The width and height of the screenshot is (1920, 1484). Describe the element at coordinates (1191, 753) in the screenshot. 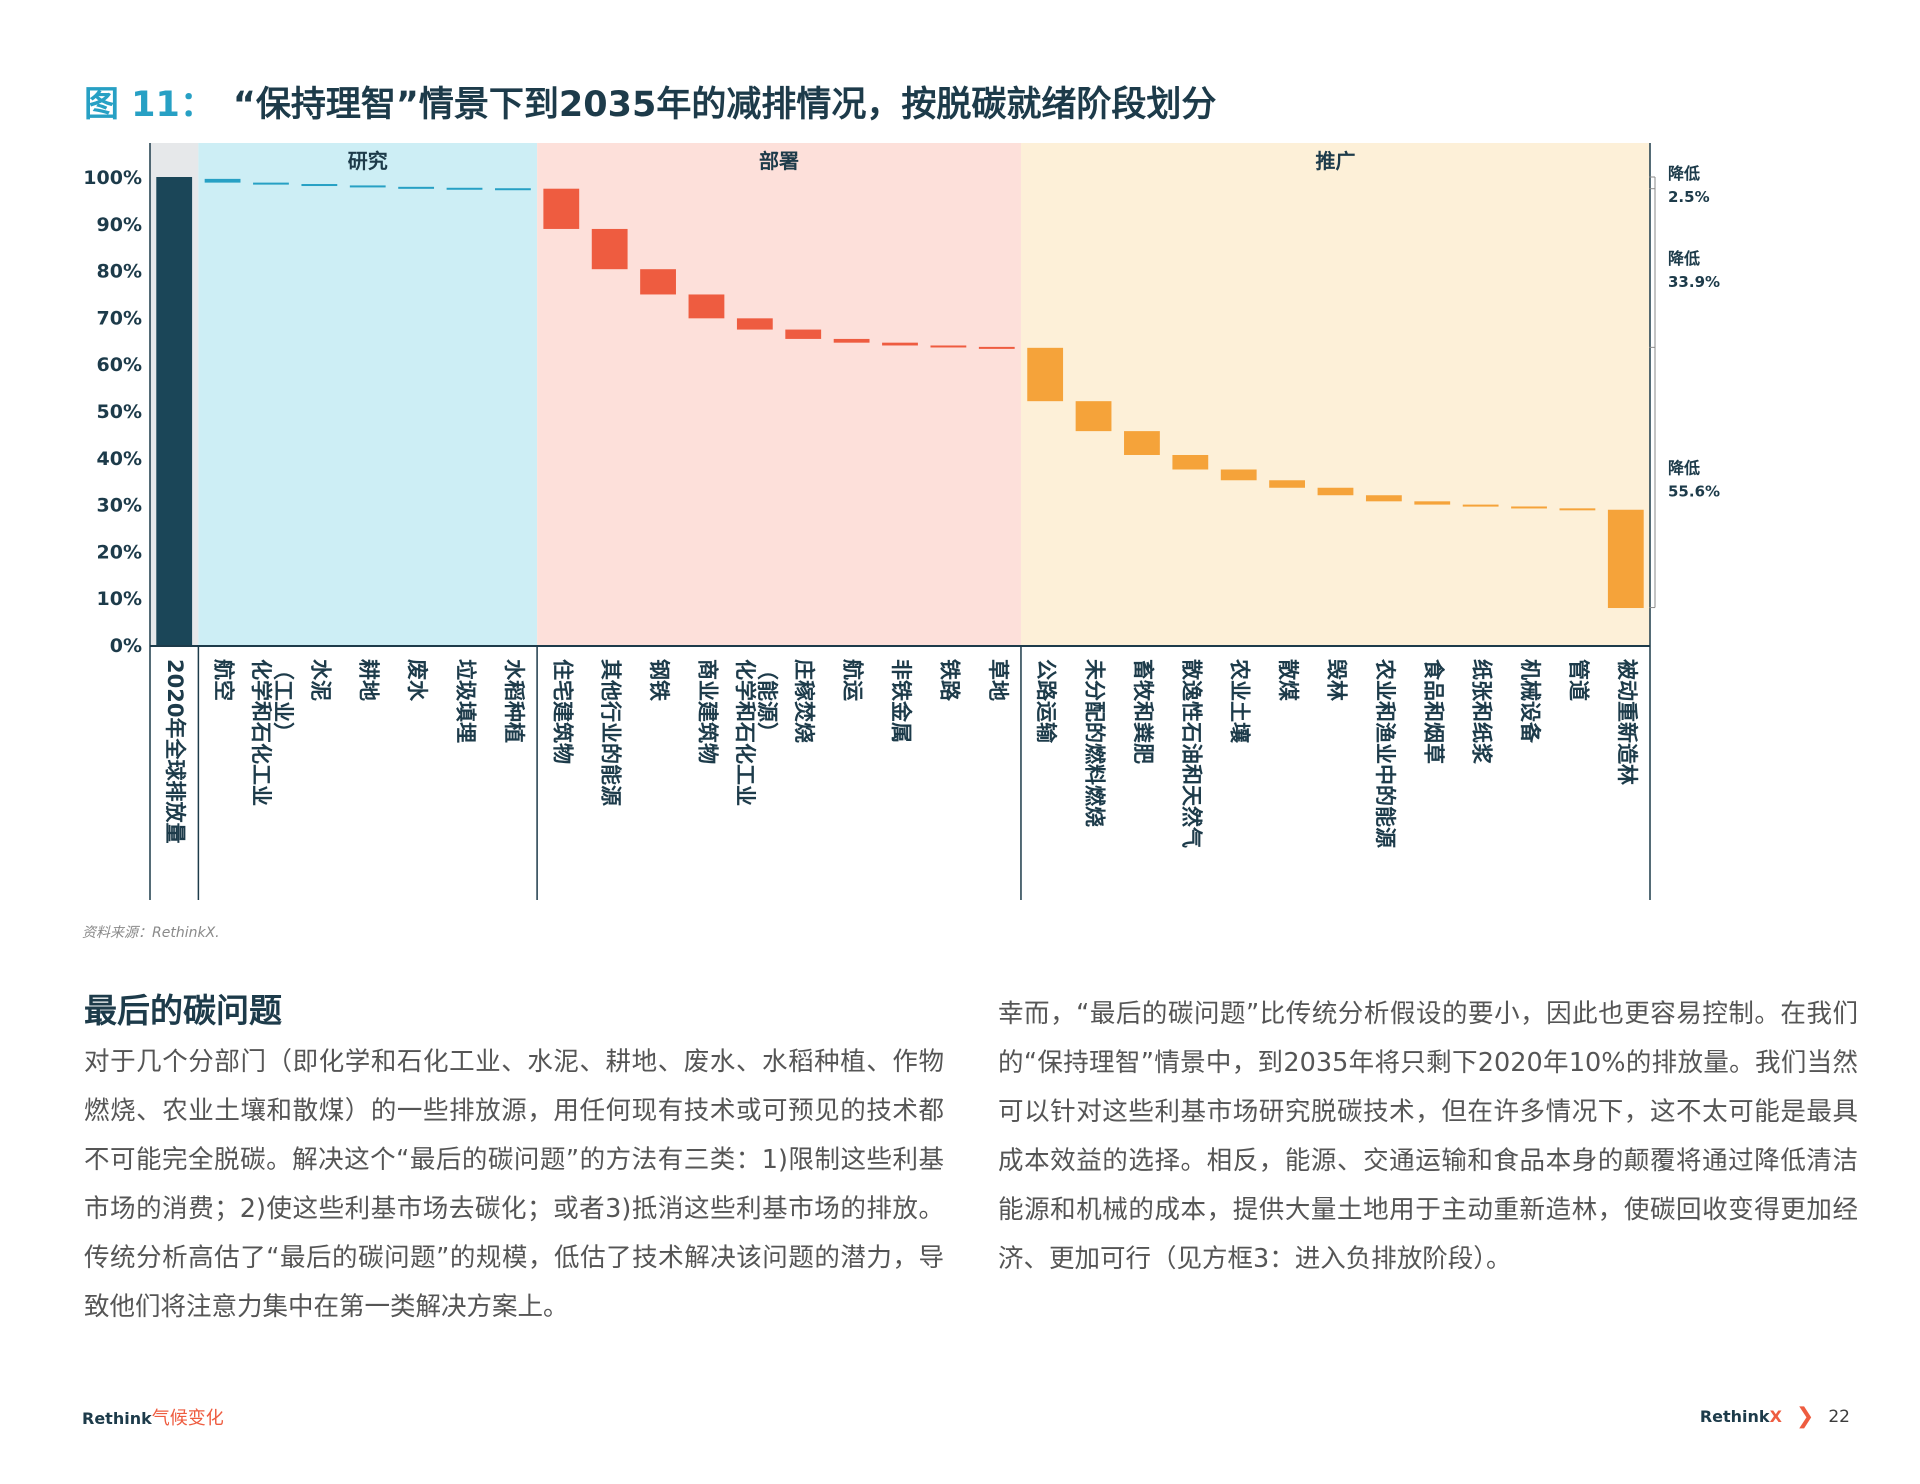

I see `x-category-label: 散逸性石油和天然气` at that location.